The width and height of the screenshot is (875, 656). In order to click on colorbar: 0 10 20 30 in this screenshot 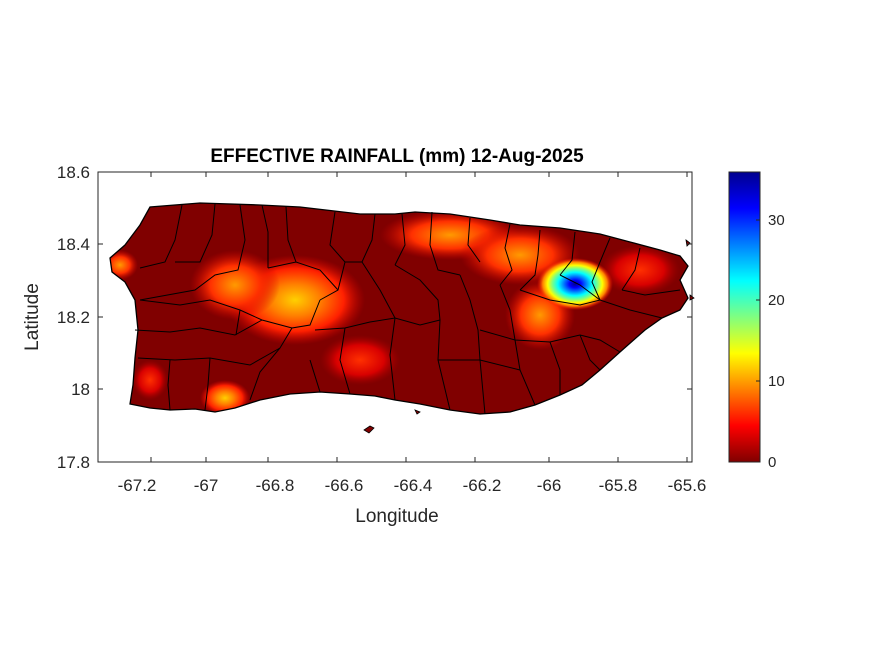, I will do `click(756, 321)`.